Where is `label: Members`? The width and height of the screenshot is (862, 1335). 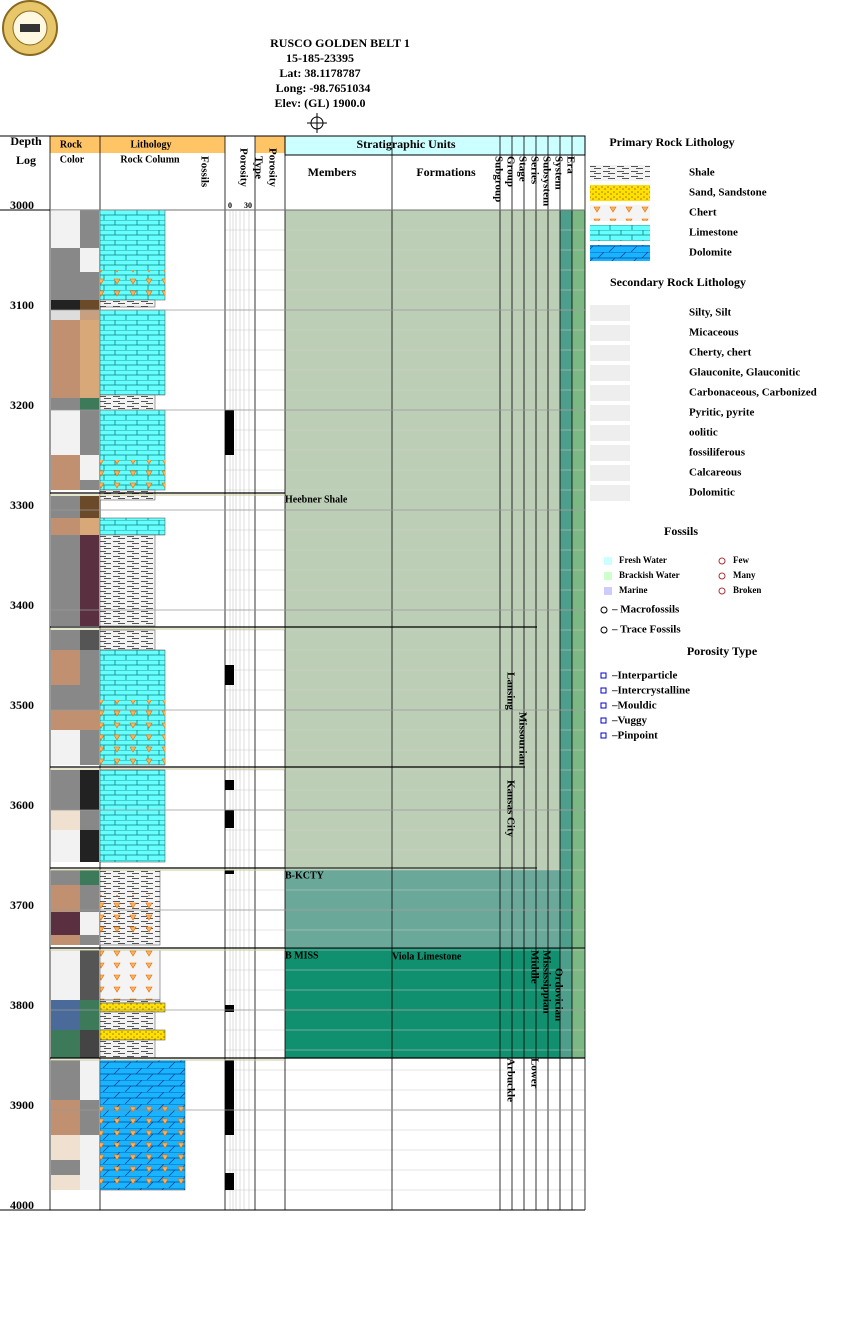 label: Members is located at coordinates (332, 172).